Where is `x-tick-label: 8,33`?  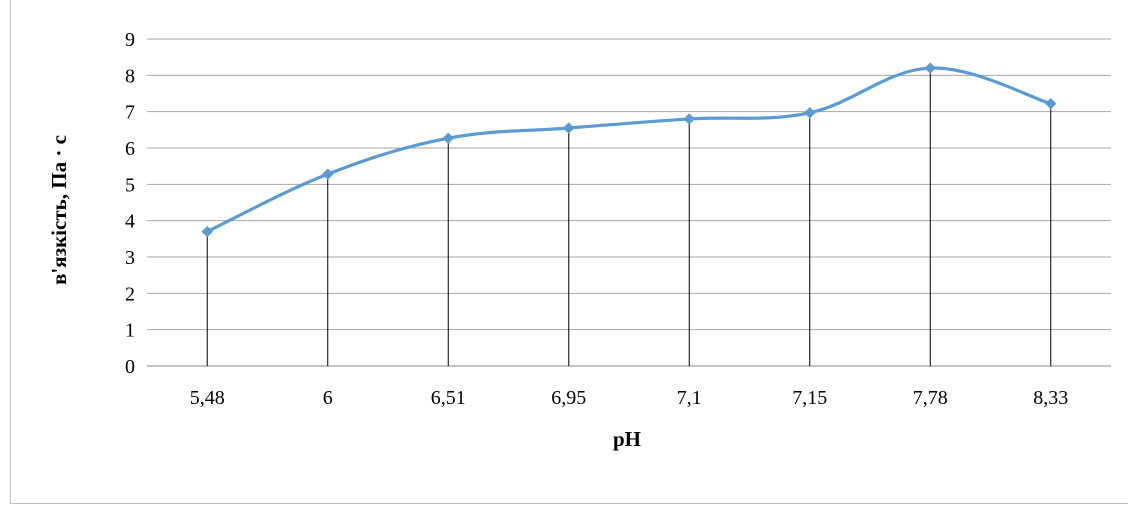
x-tick-label: 8,33 is located at coordinates (1050, 398).